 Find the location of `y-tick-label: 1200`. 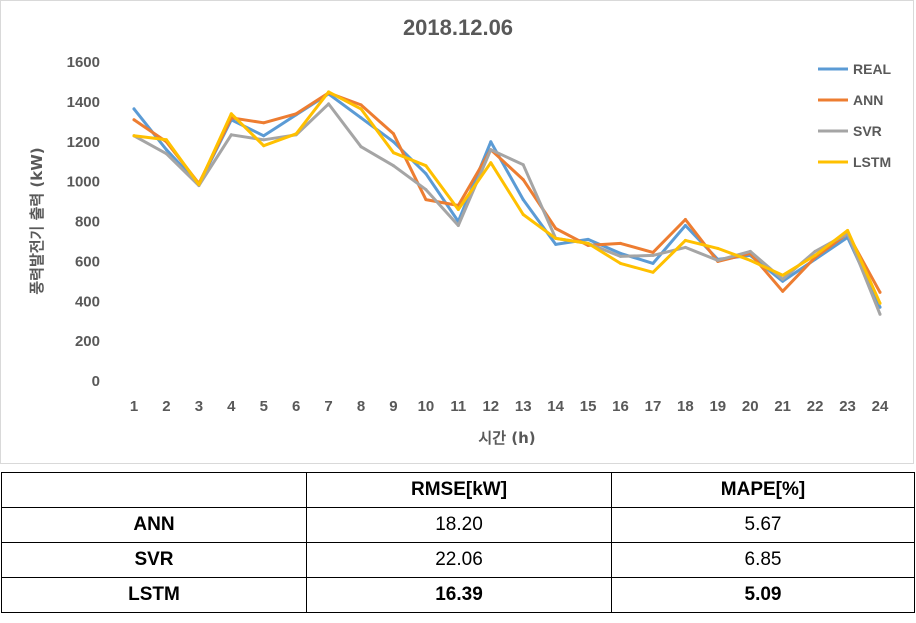

y-tick-label: 1200 is located at coordinates (83, 142).